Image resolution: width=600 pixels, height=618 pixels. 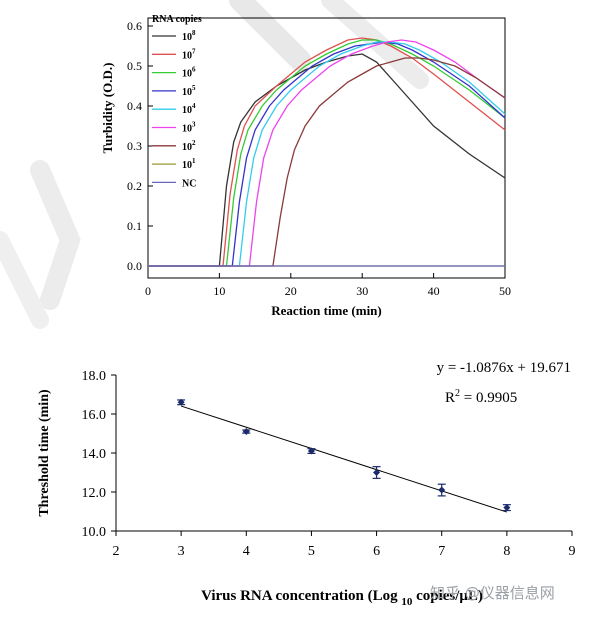 I want to click on y-axis-title: Threshold time (min), so click(x=44, y=453).